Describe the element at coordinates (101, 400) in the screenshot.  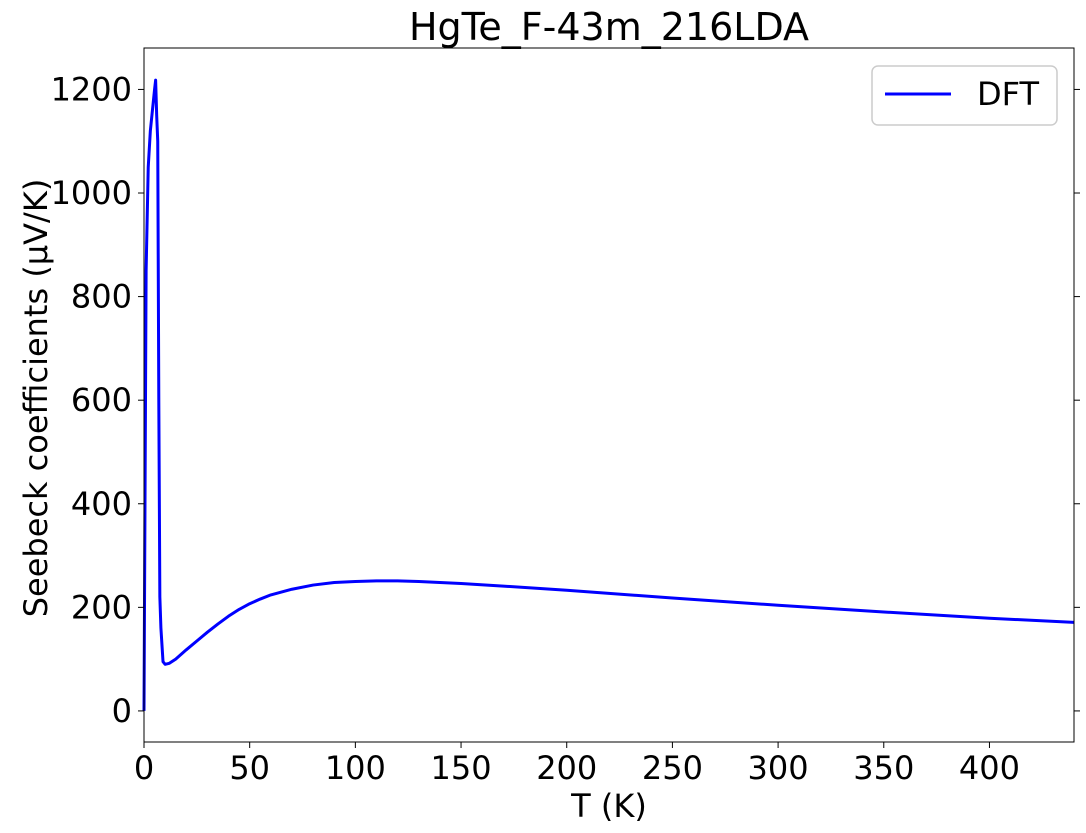
I see `y-tick-label: 600` at that location.